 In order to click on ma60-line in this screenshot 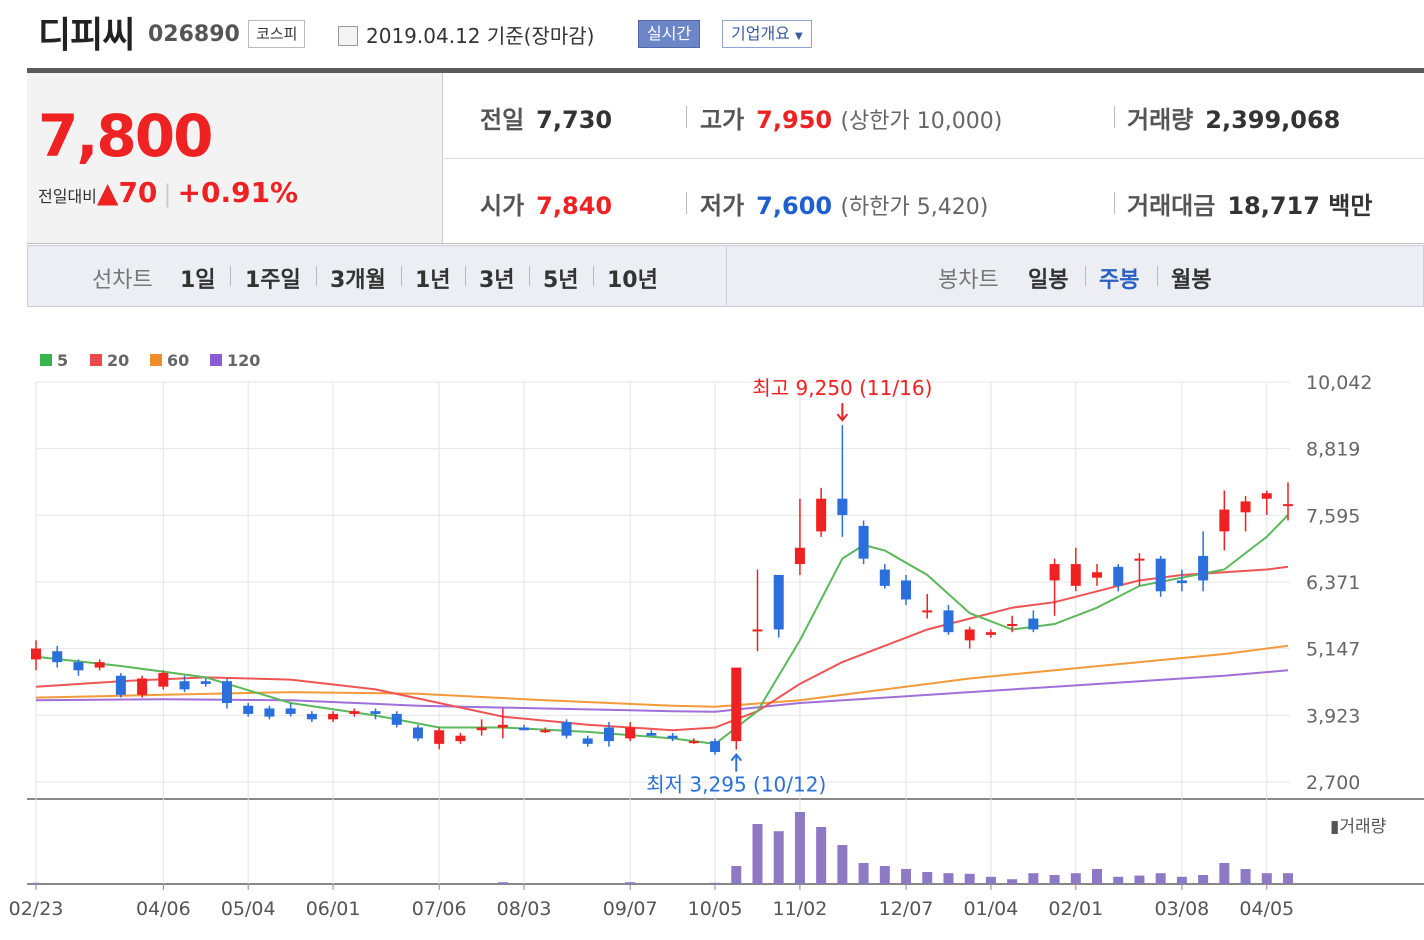, I will do `click(662, 676)`.